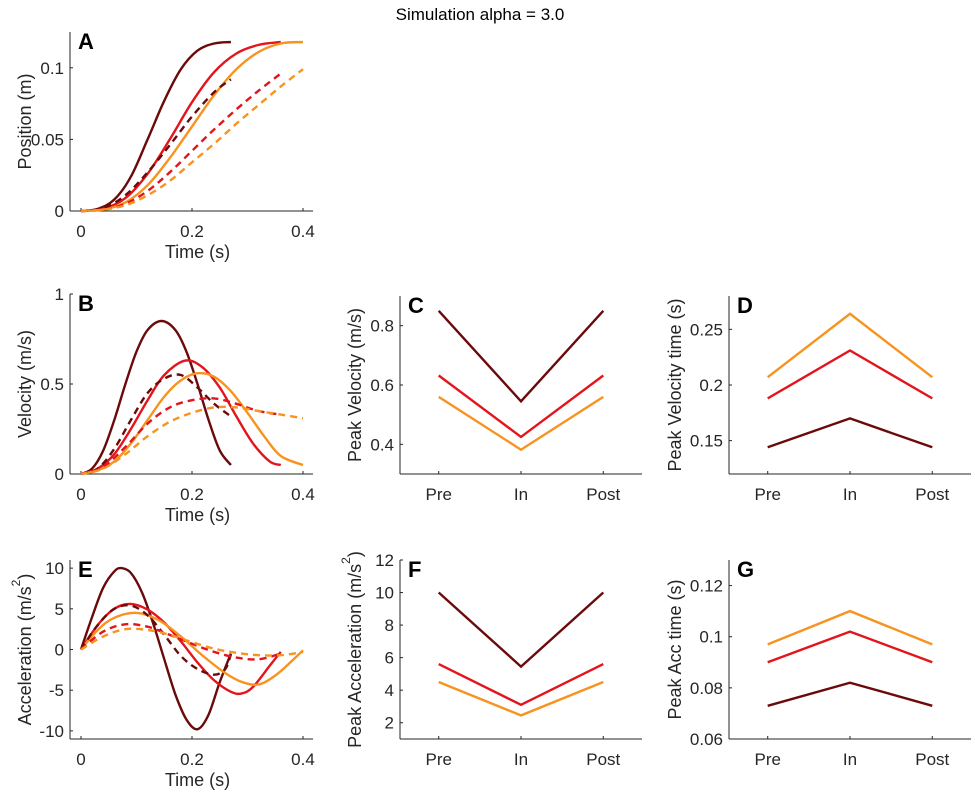  I want to click on y-axis-label: Peak Velocity (m/s), so click(355, 385).